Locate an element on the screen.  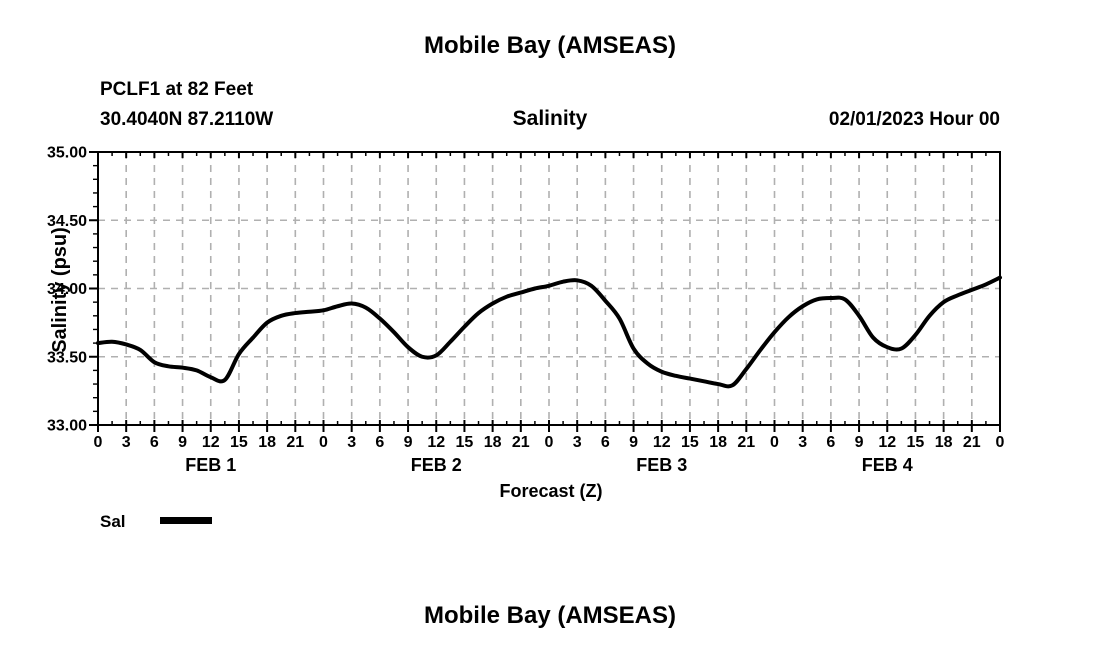
station-coordinates: 30.4040N 87.2110W is located at coordinates (186, 119).